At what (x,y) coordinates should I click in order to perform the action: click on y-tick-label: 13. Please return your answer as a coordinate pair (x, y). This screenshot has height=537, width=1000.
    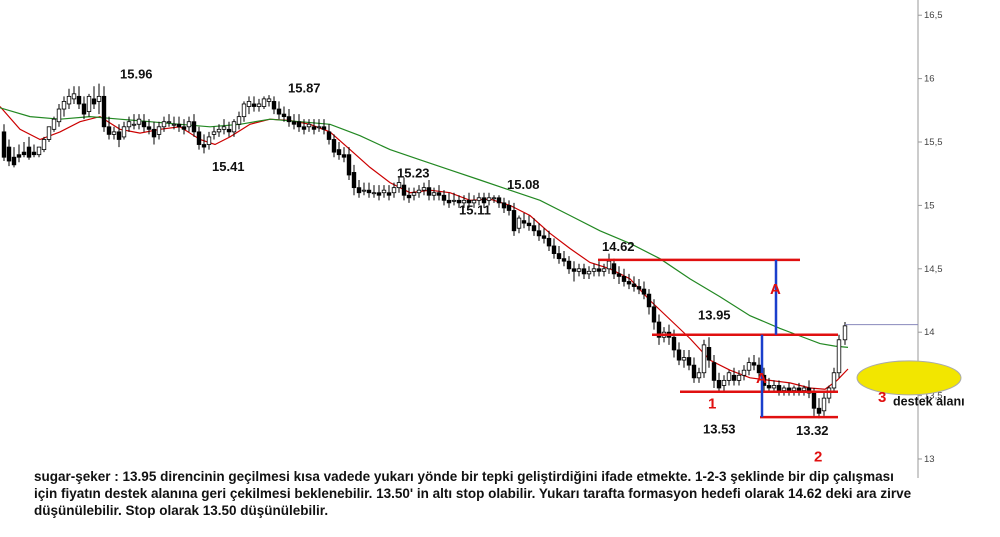
    Looking at the image, I should click on (929, 459).